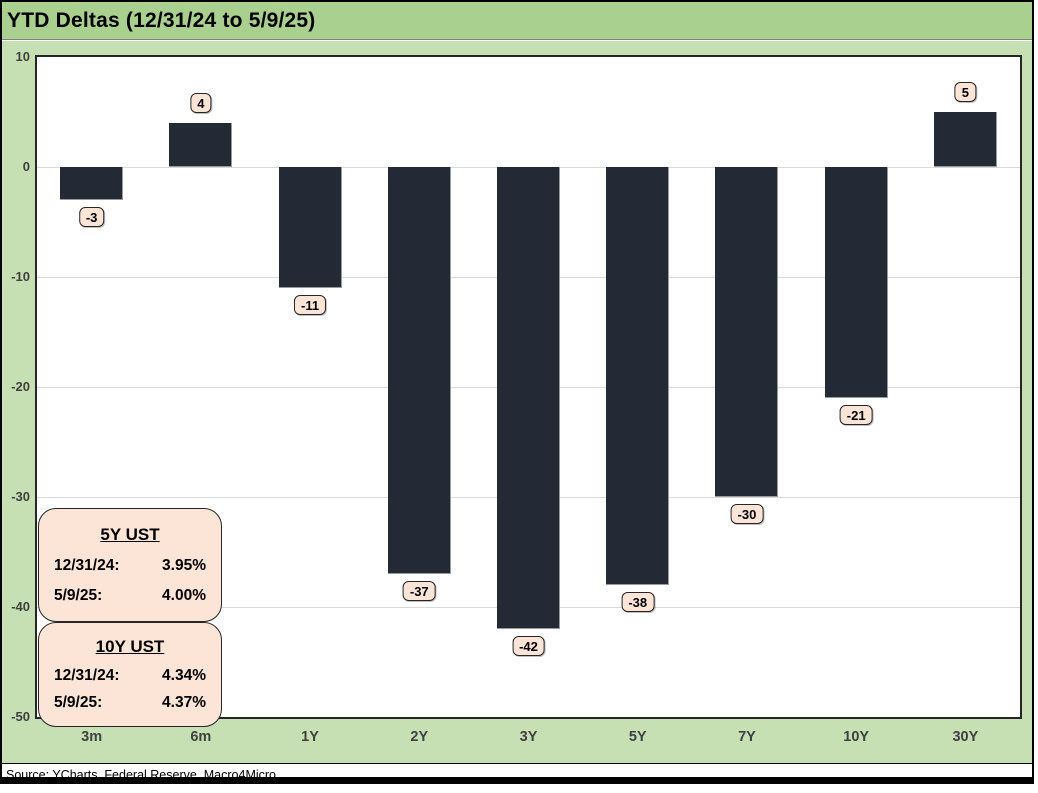 The image size is (1038, 793). I want to click on x-axis-label-2Y: 2Y, so click(419, 737).